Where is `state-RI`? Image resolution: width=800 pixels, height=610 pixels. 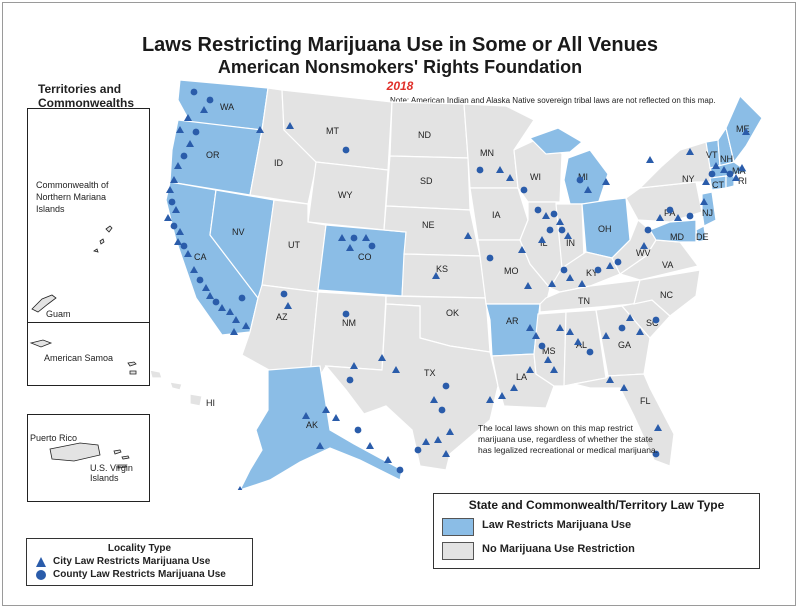
state-RI is located at coordinates (730, 182).